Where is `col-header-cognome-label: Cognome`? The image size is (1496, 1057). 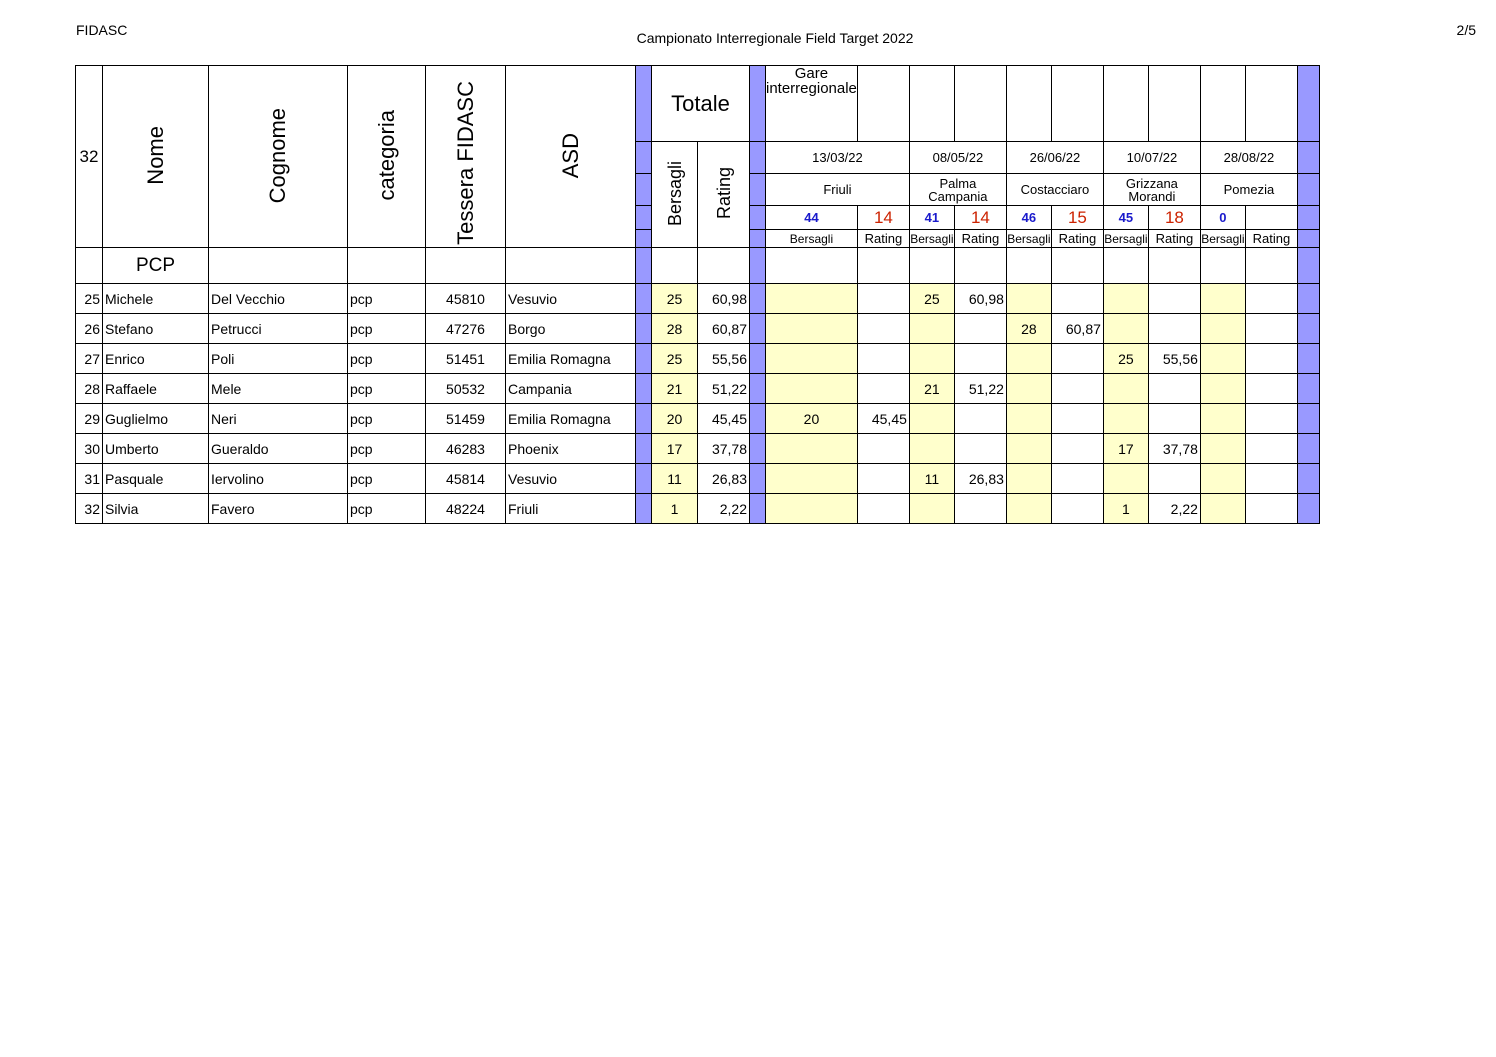
col-header-cognome-label: Cognome is located at coordinates (277, 155).